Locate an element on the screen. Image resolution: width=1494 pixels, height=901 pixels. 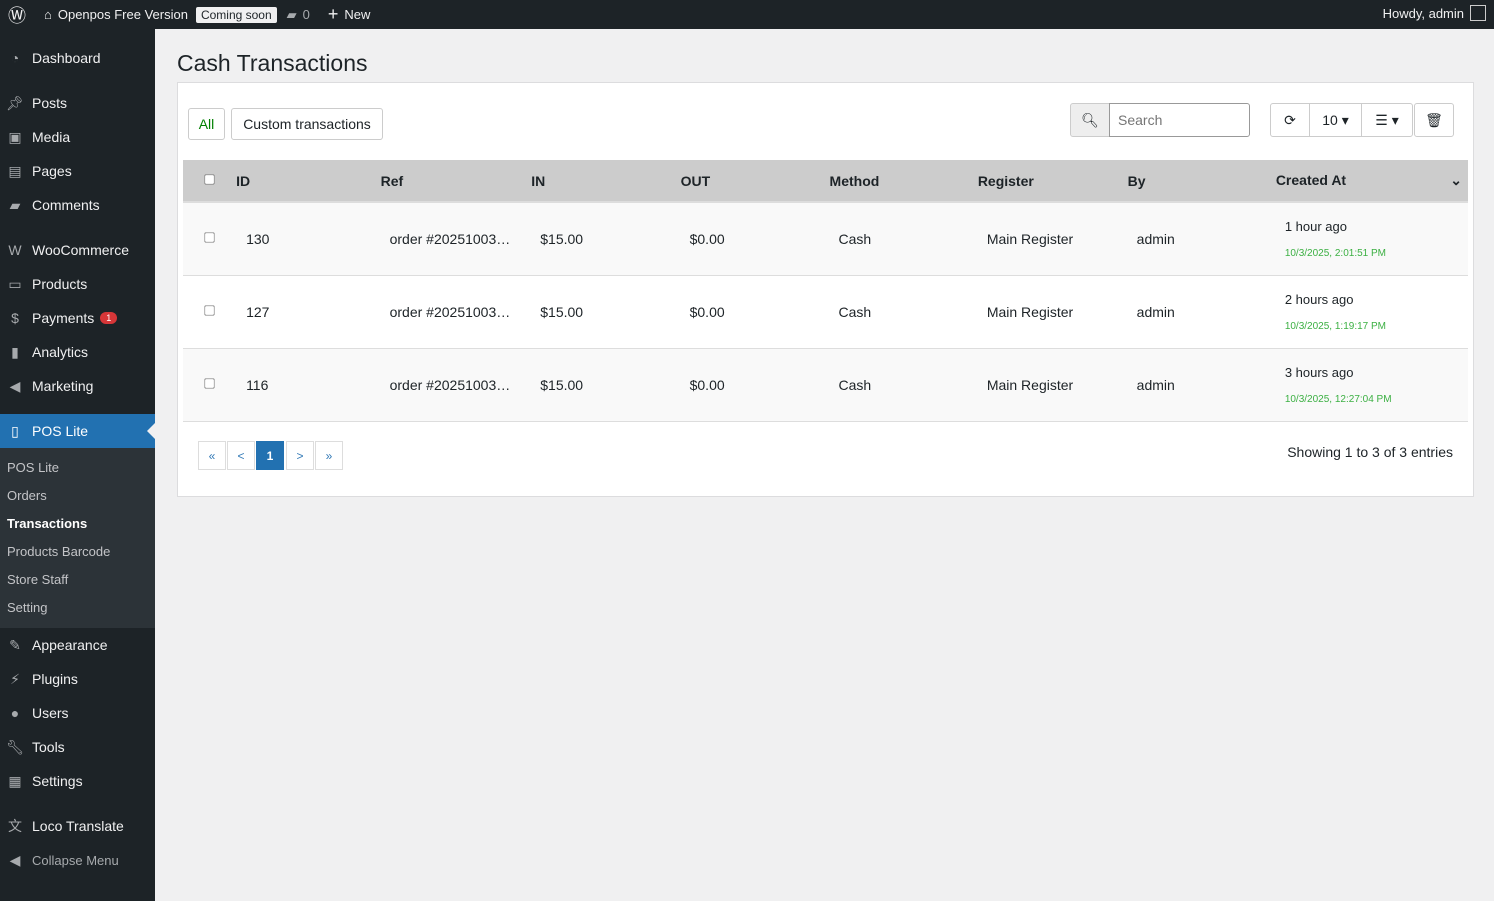
comments-link: ▰ 0 is located at coordinates (298, 15).